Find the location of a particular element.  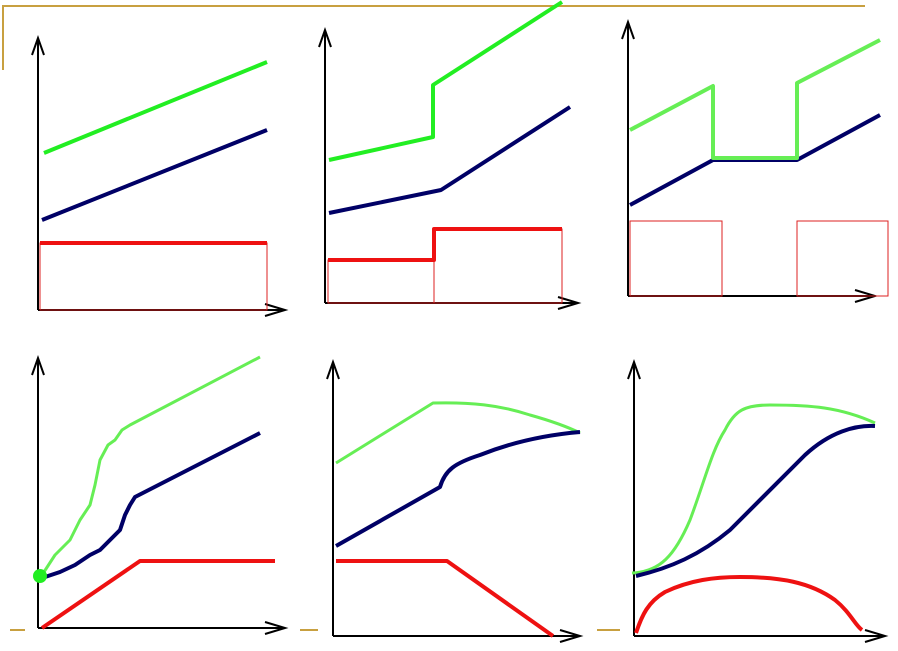

start-dot is located at coordinates (40, 576).